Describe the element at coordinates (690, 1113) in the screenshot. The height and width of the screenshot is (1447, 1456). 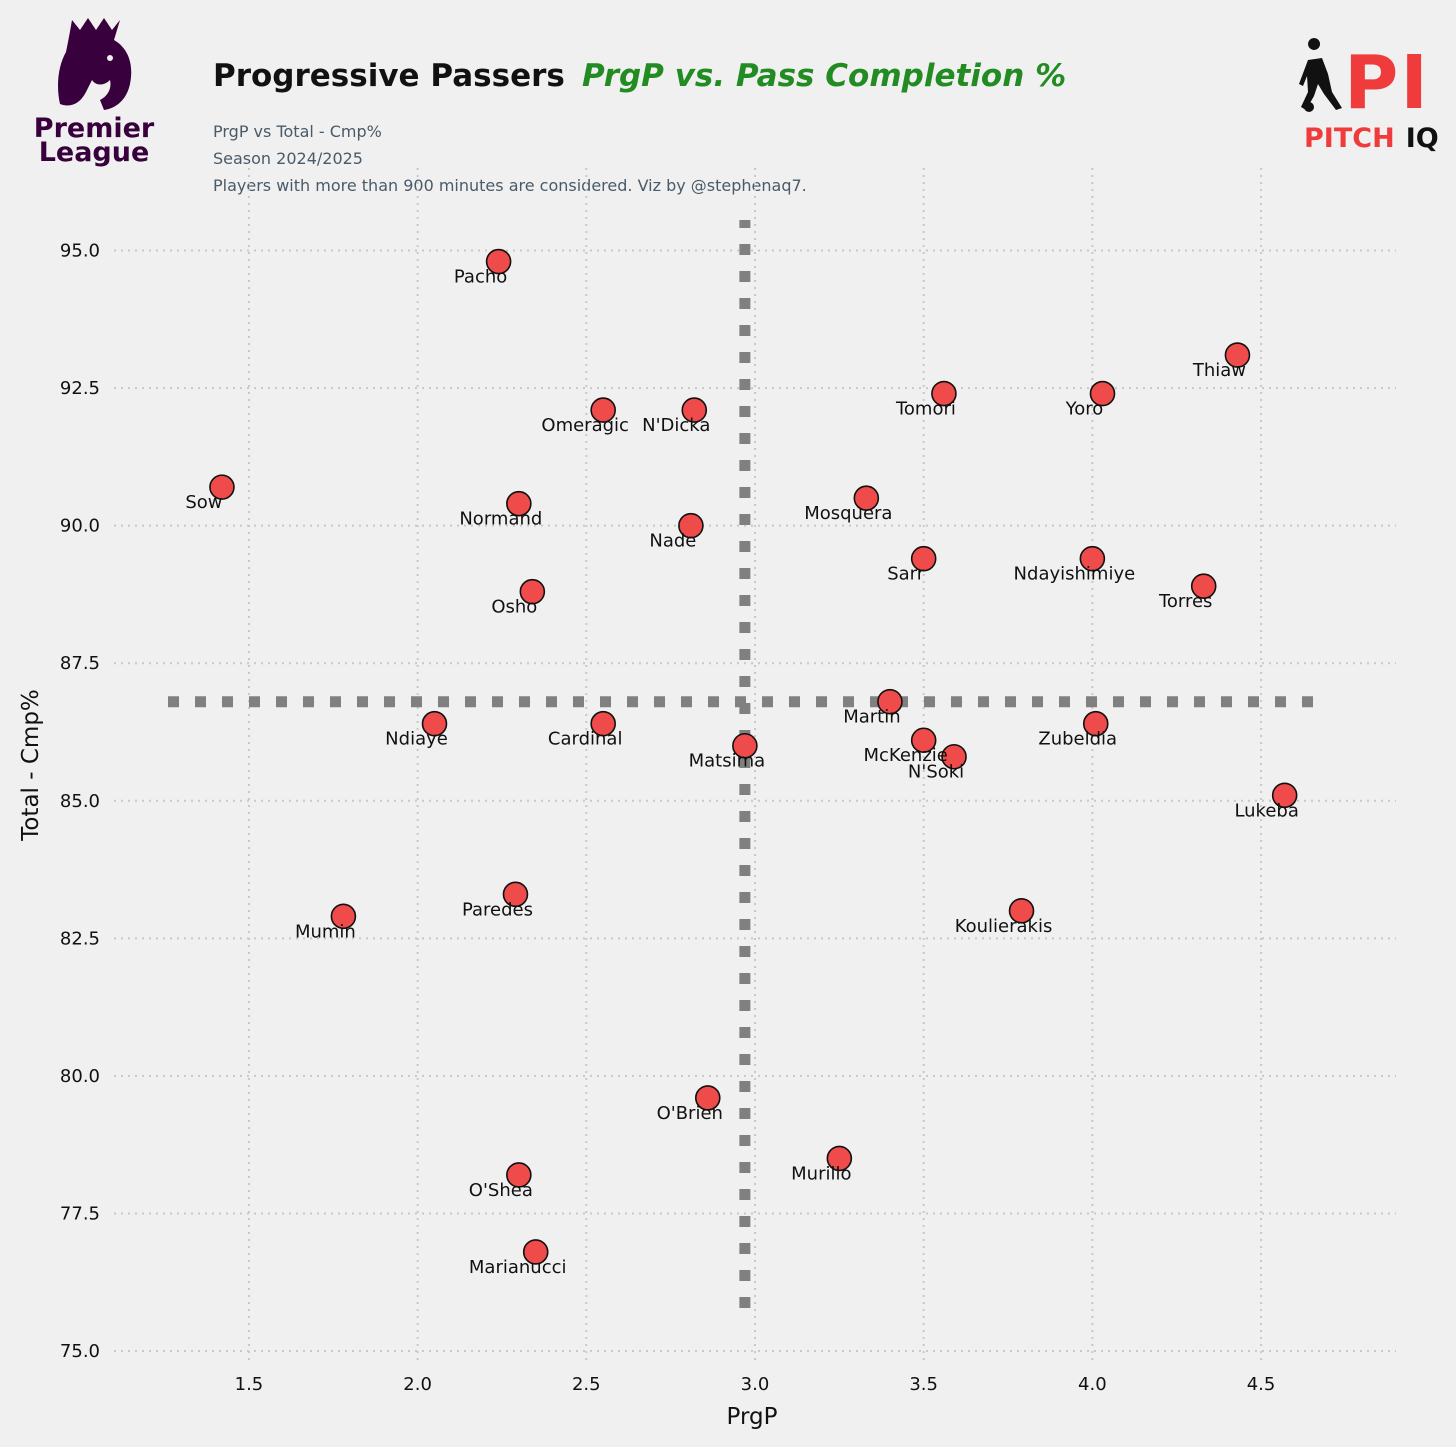
I see `point-label: O'Brien` at that location.